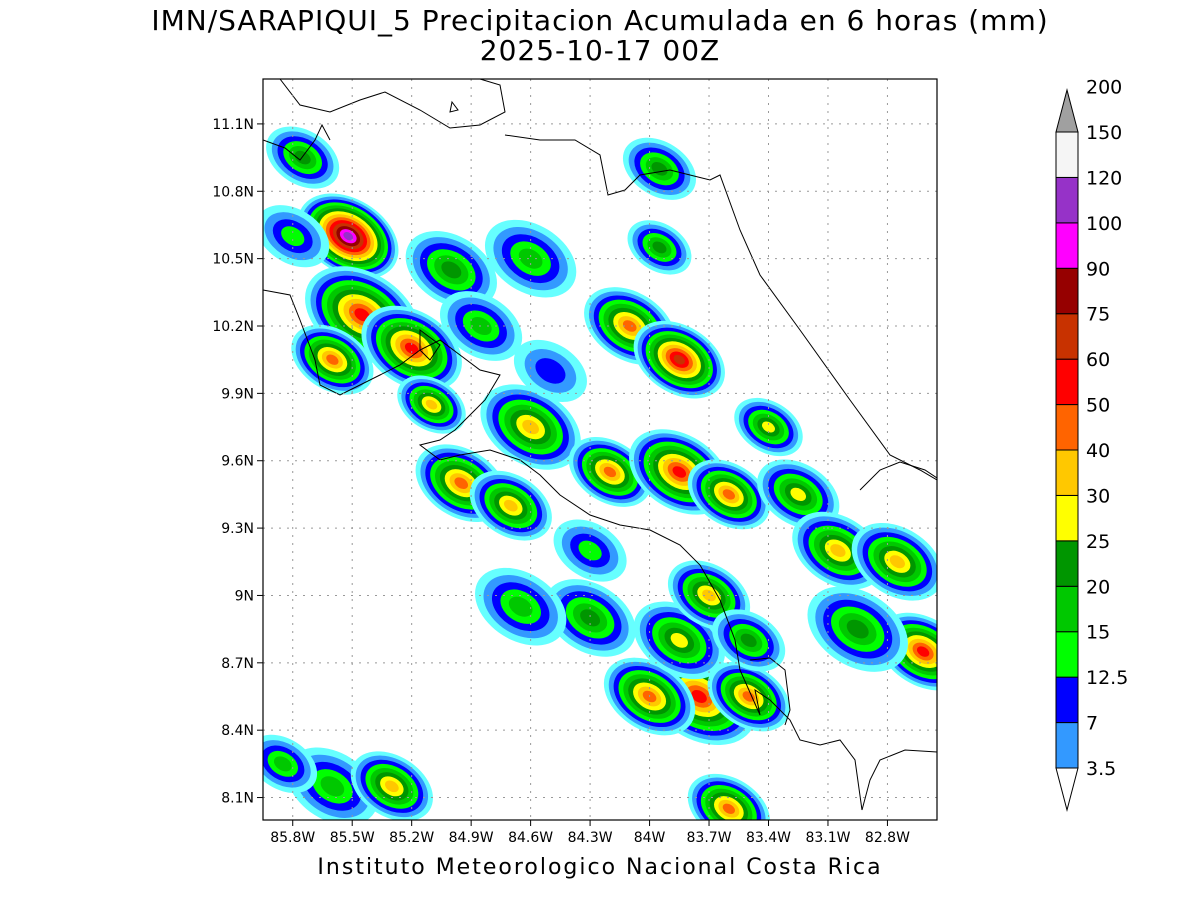  Describe the element at coordinates (827, 838) in the screenshot. I see `lon-tick-label: 83.1W` at that location.